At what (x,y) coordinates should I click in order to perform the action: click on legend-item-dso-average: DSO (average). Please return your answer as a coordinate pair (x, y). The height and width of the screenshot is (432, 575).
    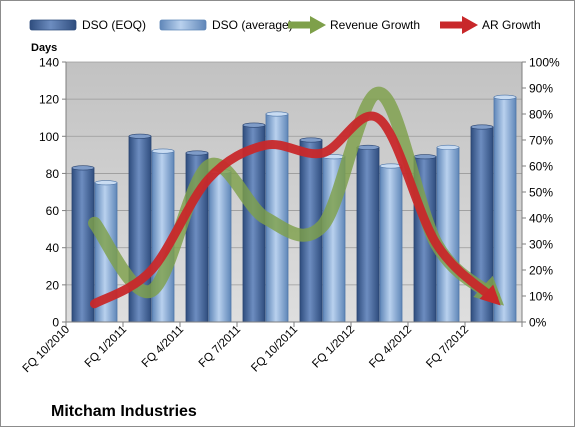
    Looking at the image, I should click on (226, 25).